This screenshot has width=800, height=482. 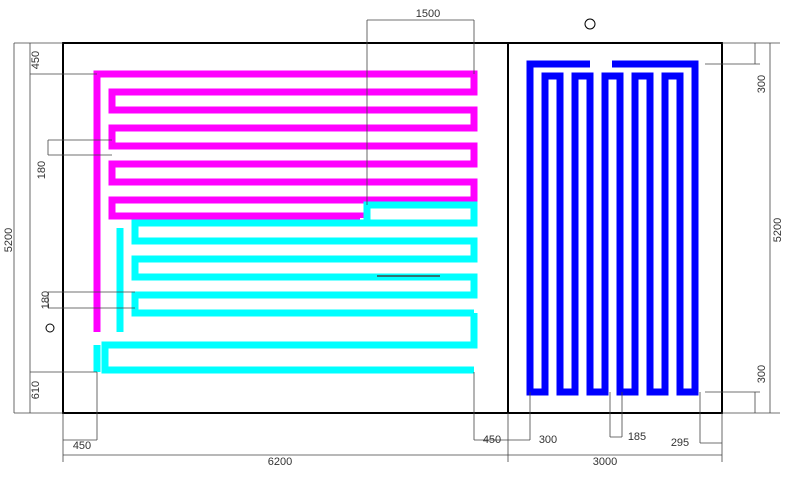 What do you see at coordinates (605, 462) in the screenshot?
I see `dim-label: 3000` at bounding box center [605, 462].